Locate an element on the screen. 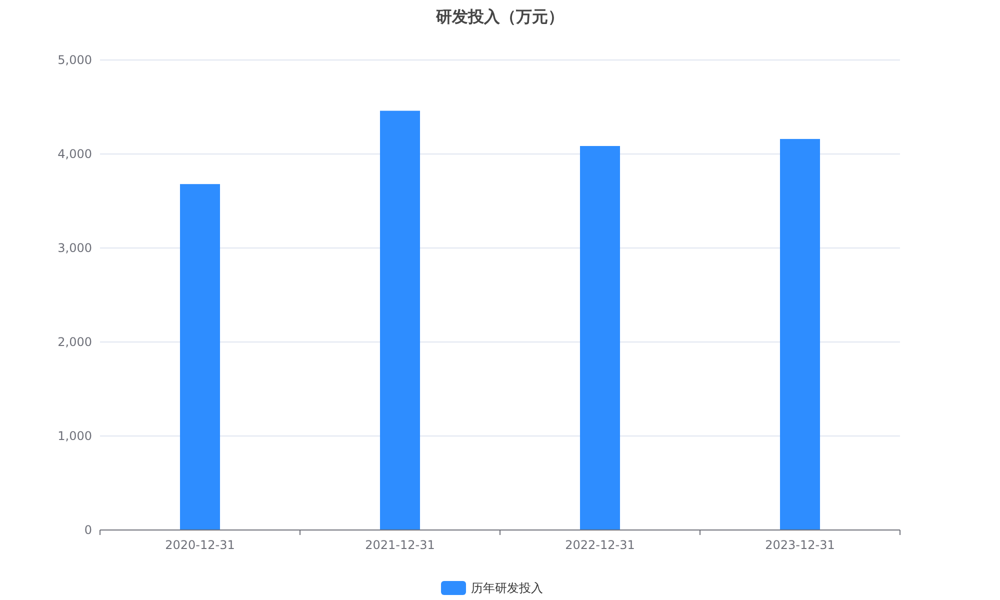 The height and width of the screenshot is (600, 1000). x-tick-label: 2021-12-31 is located at coordinates (400, 545).